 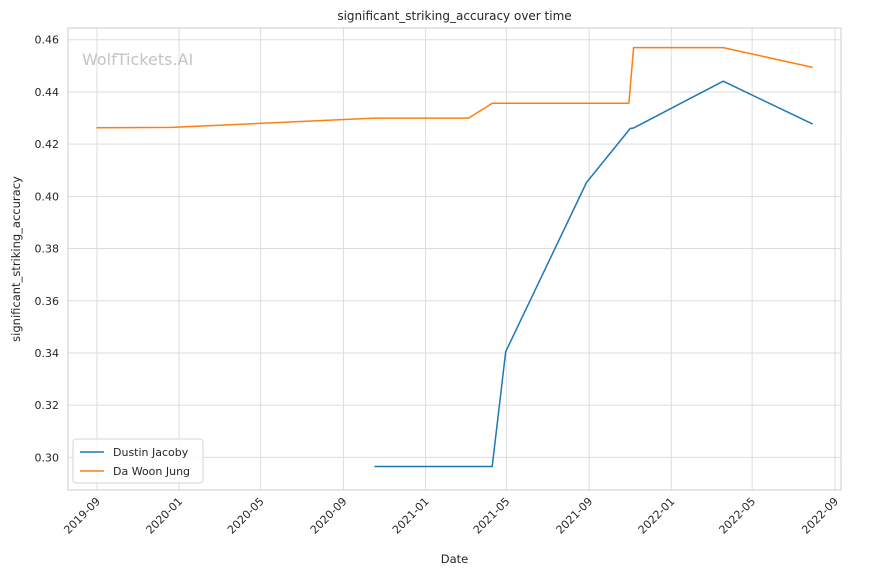 I want to click on y-tick-label: 0.40, so click(x=47, y=196).